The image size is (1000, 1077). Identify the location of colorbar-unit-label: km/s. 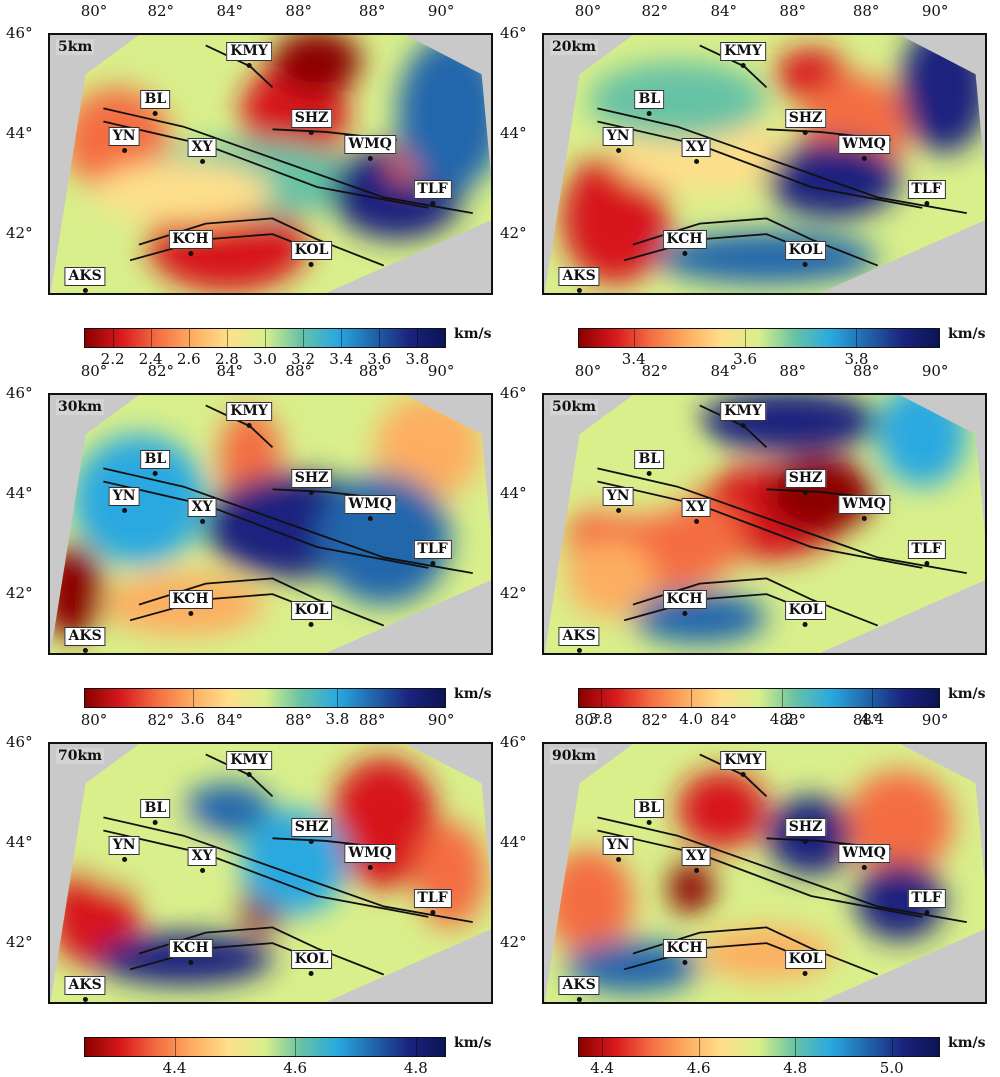
(967, 334).